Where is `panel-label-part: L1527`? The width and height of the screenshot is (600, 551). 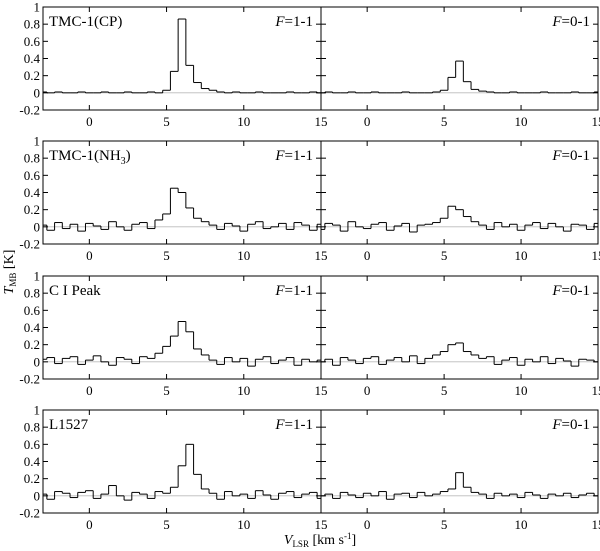
panel-label-part: L1527 is located at coordinates (69, 425).